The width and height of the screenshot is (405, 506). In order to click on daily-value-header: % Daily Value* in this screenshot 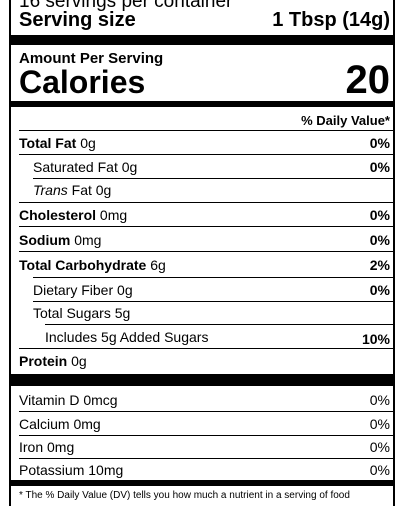, I will do `click(345, 120)`.